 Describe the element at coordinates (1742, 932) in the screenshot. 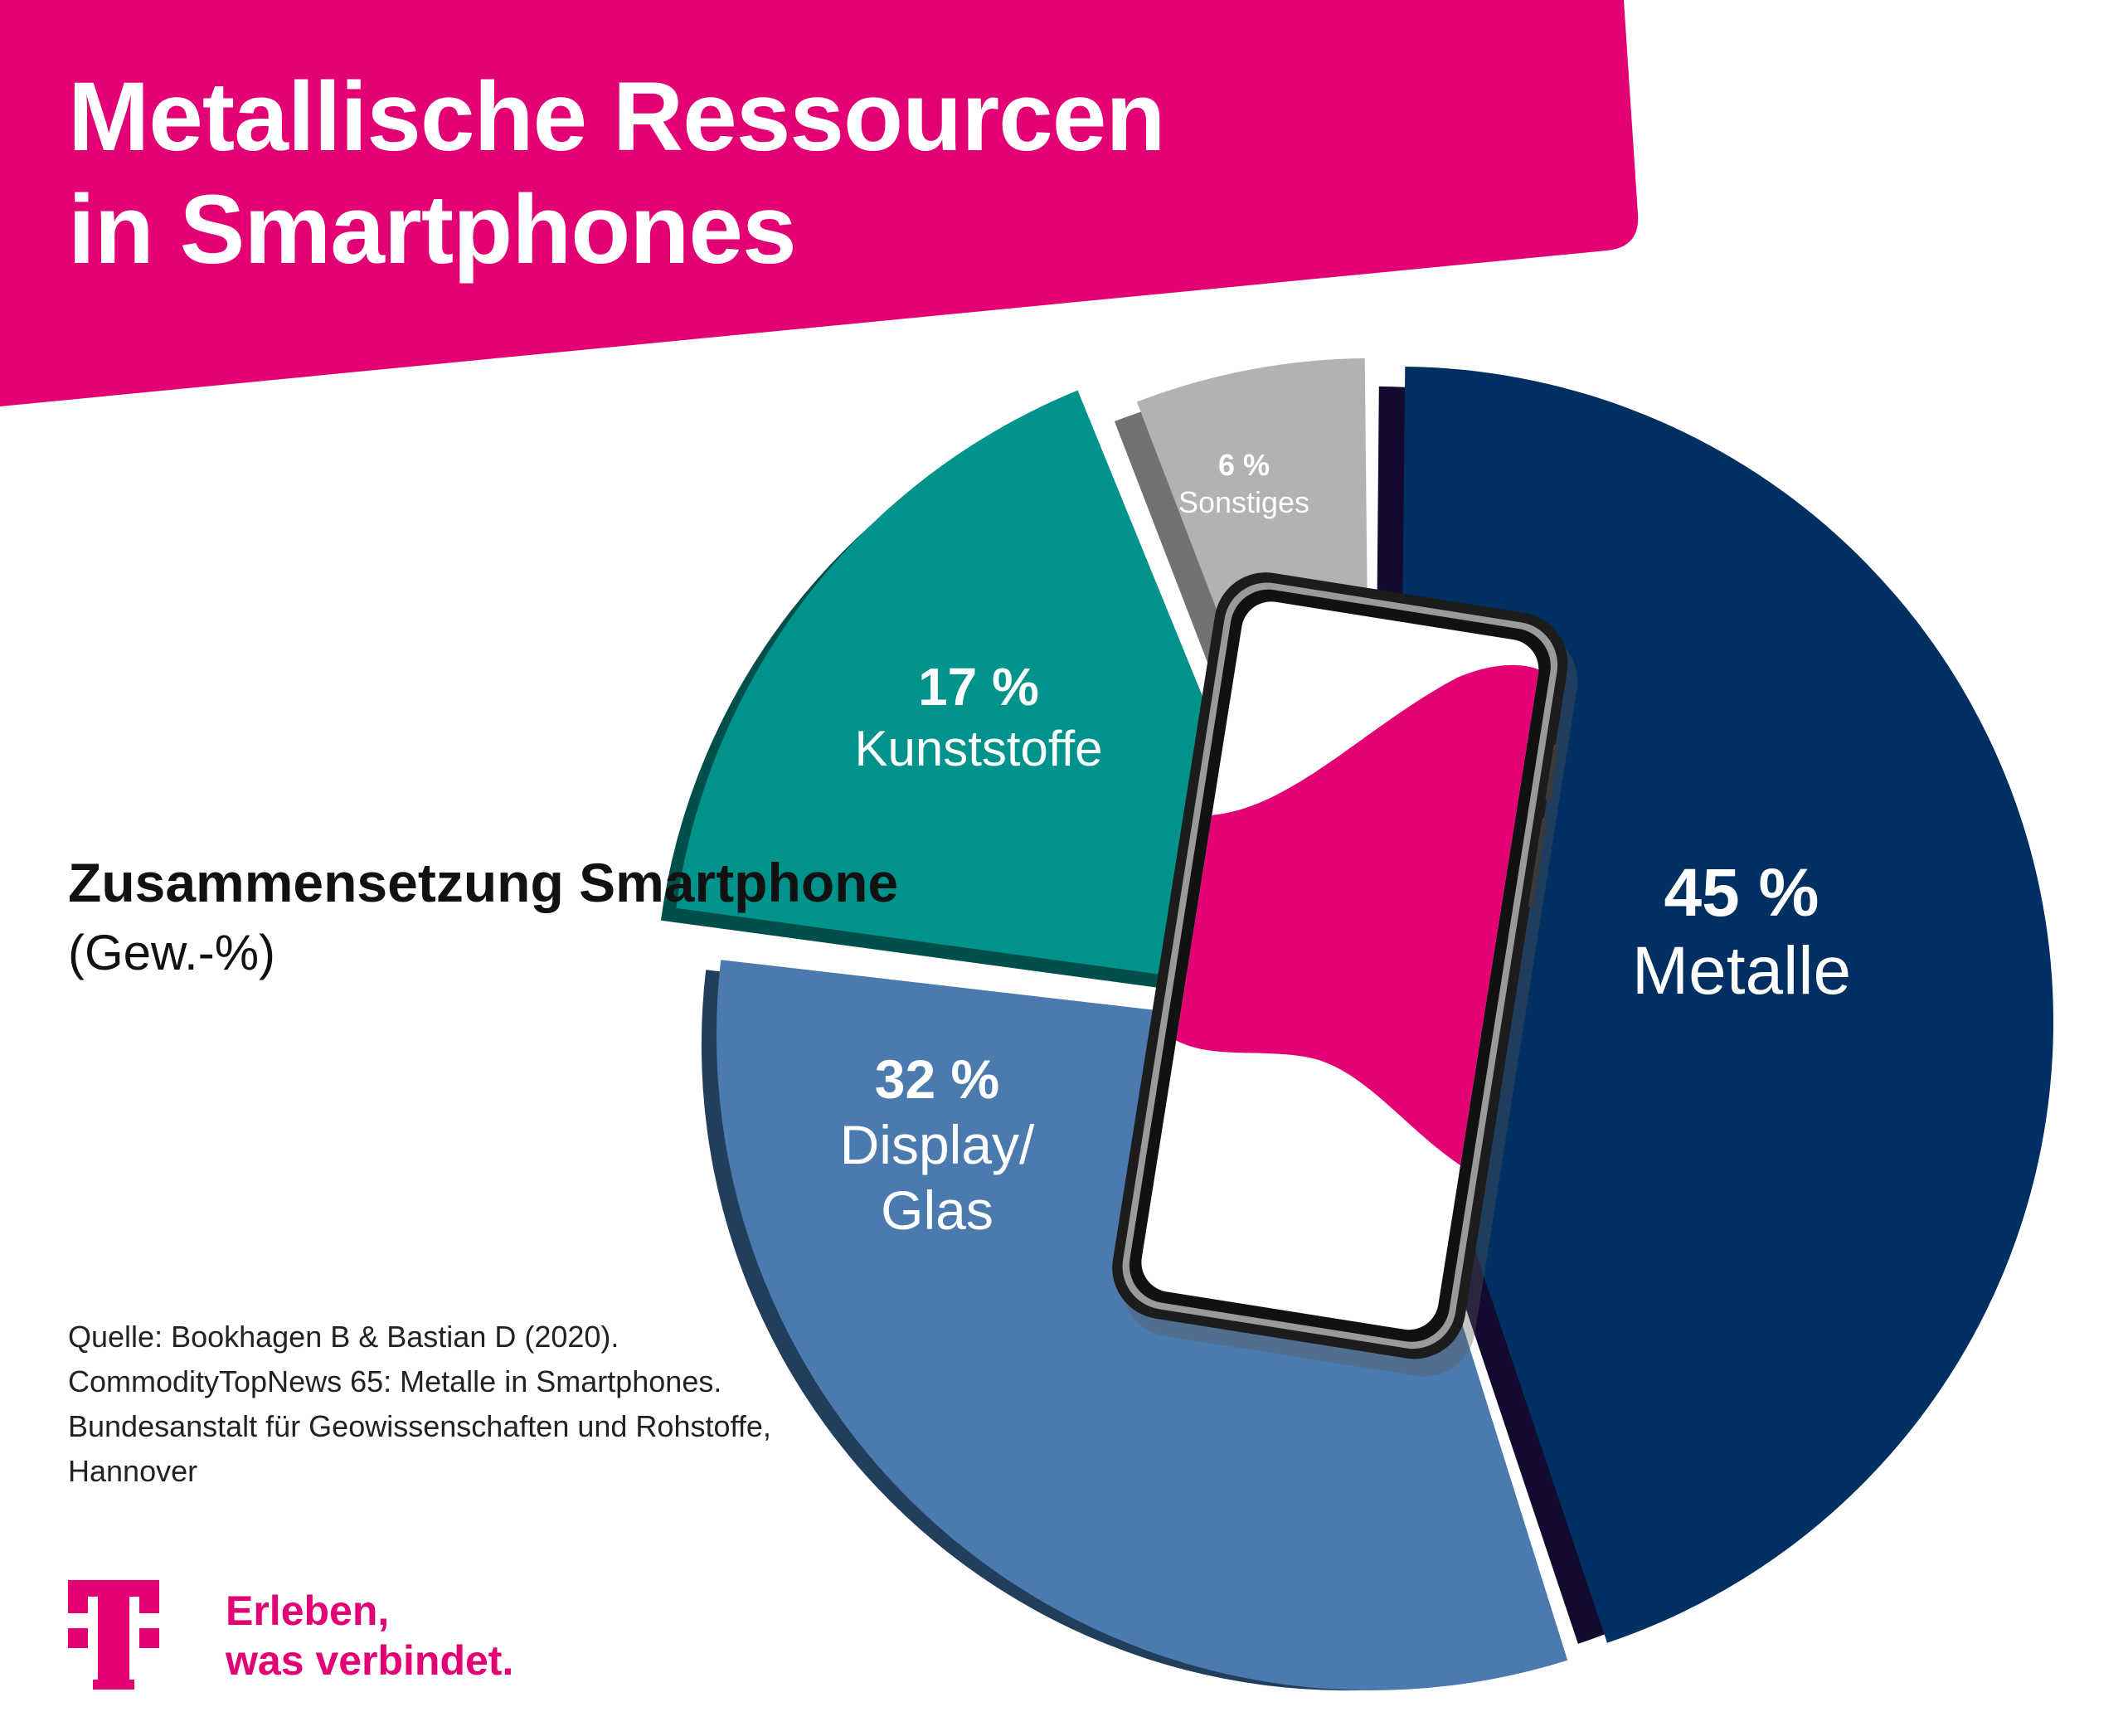

I see `slice-label-metalle: 45 % Metalle` at that location.